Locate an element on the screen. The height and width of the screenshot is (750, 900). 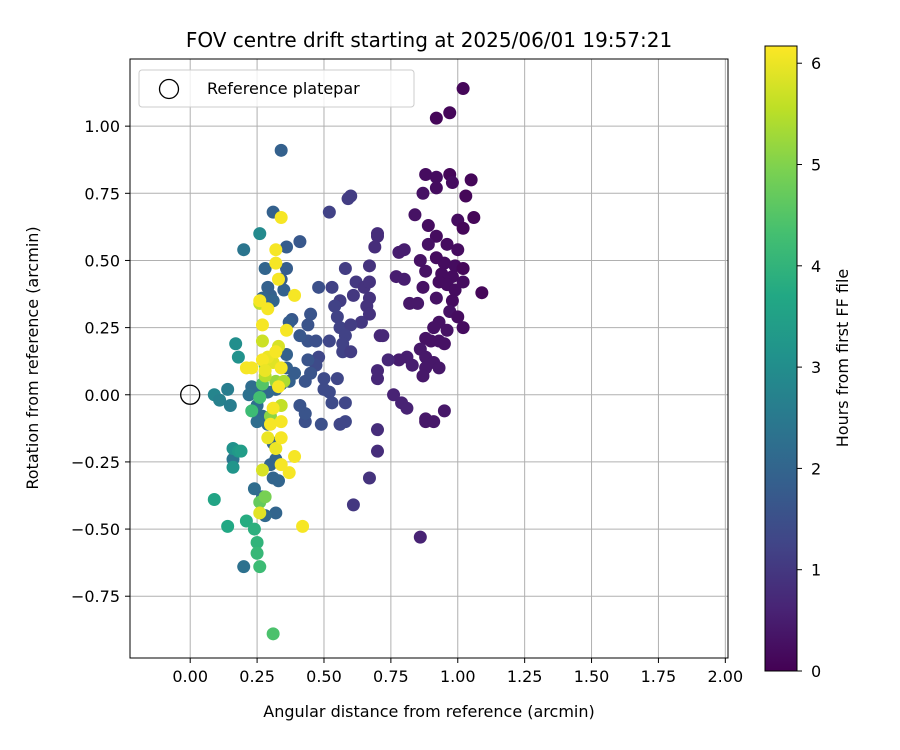
y-axis: −0.75 −0.50 −0.25 0.00 0.25 0.50 0.75 1.00 is located at coordinates (100, 361).